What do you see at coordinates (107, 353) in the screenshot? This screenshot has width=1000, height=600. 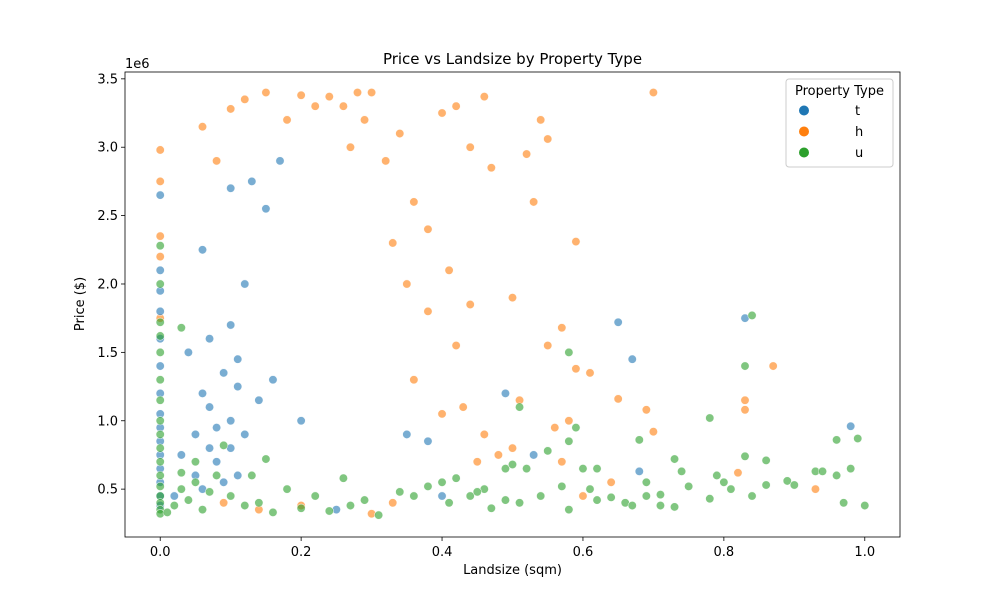 I see `y-tick-label: 1.5` at bounding box center [107, 353].